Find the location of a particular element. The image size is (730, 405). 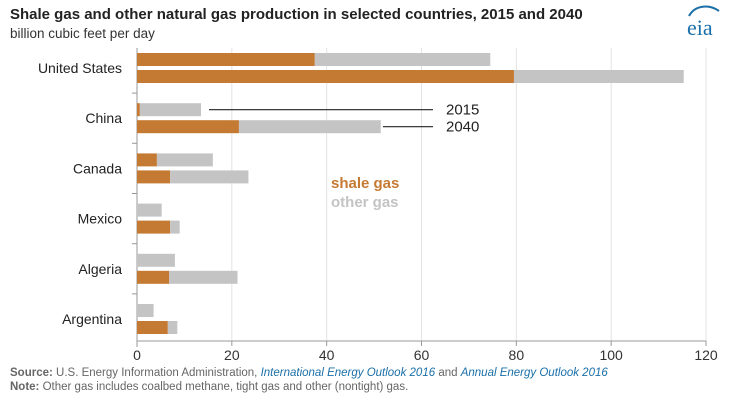

note-label: Note: is located at coordinates (25, 387).